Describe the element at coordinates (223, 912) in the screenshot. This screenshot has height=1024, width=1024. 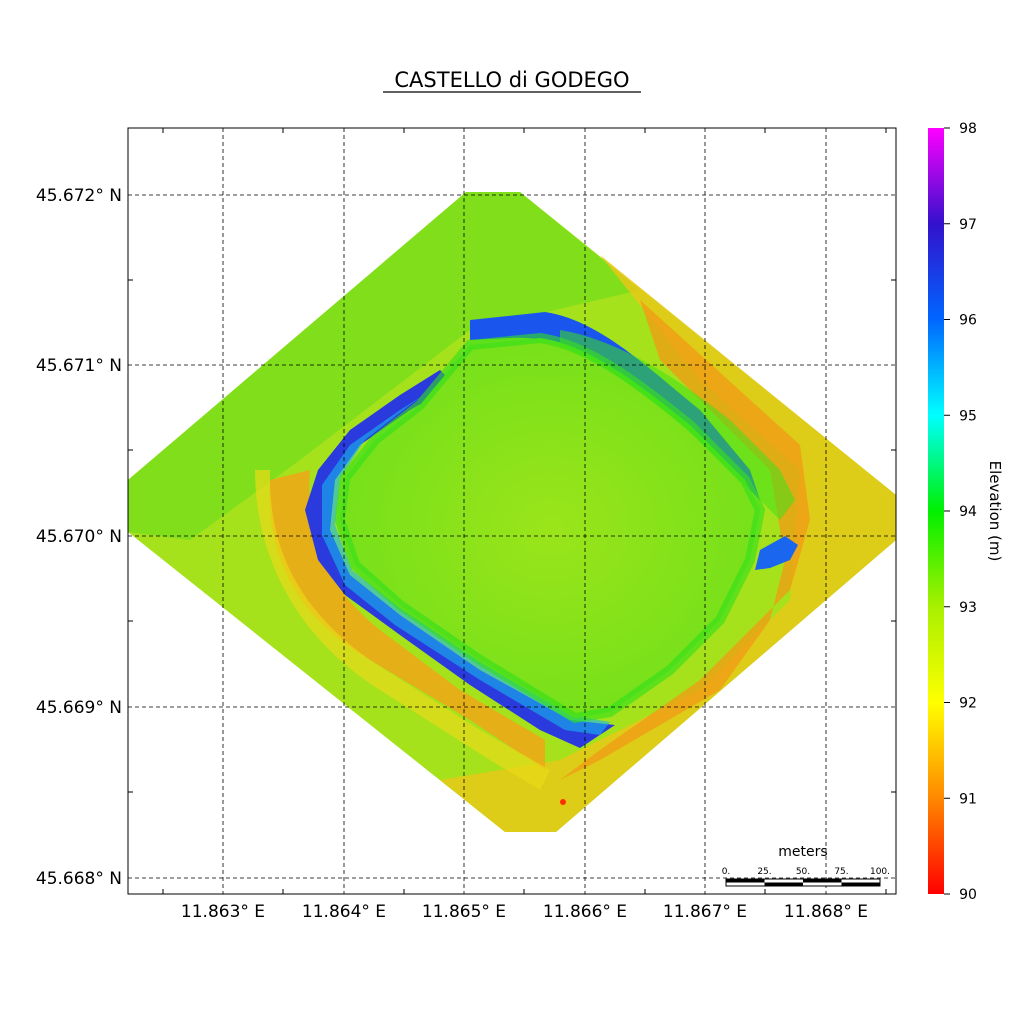
I see `longitude-label: 11.863° E` at that location.